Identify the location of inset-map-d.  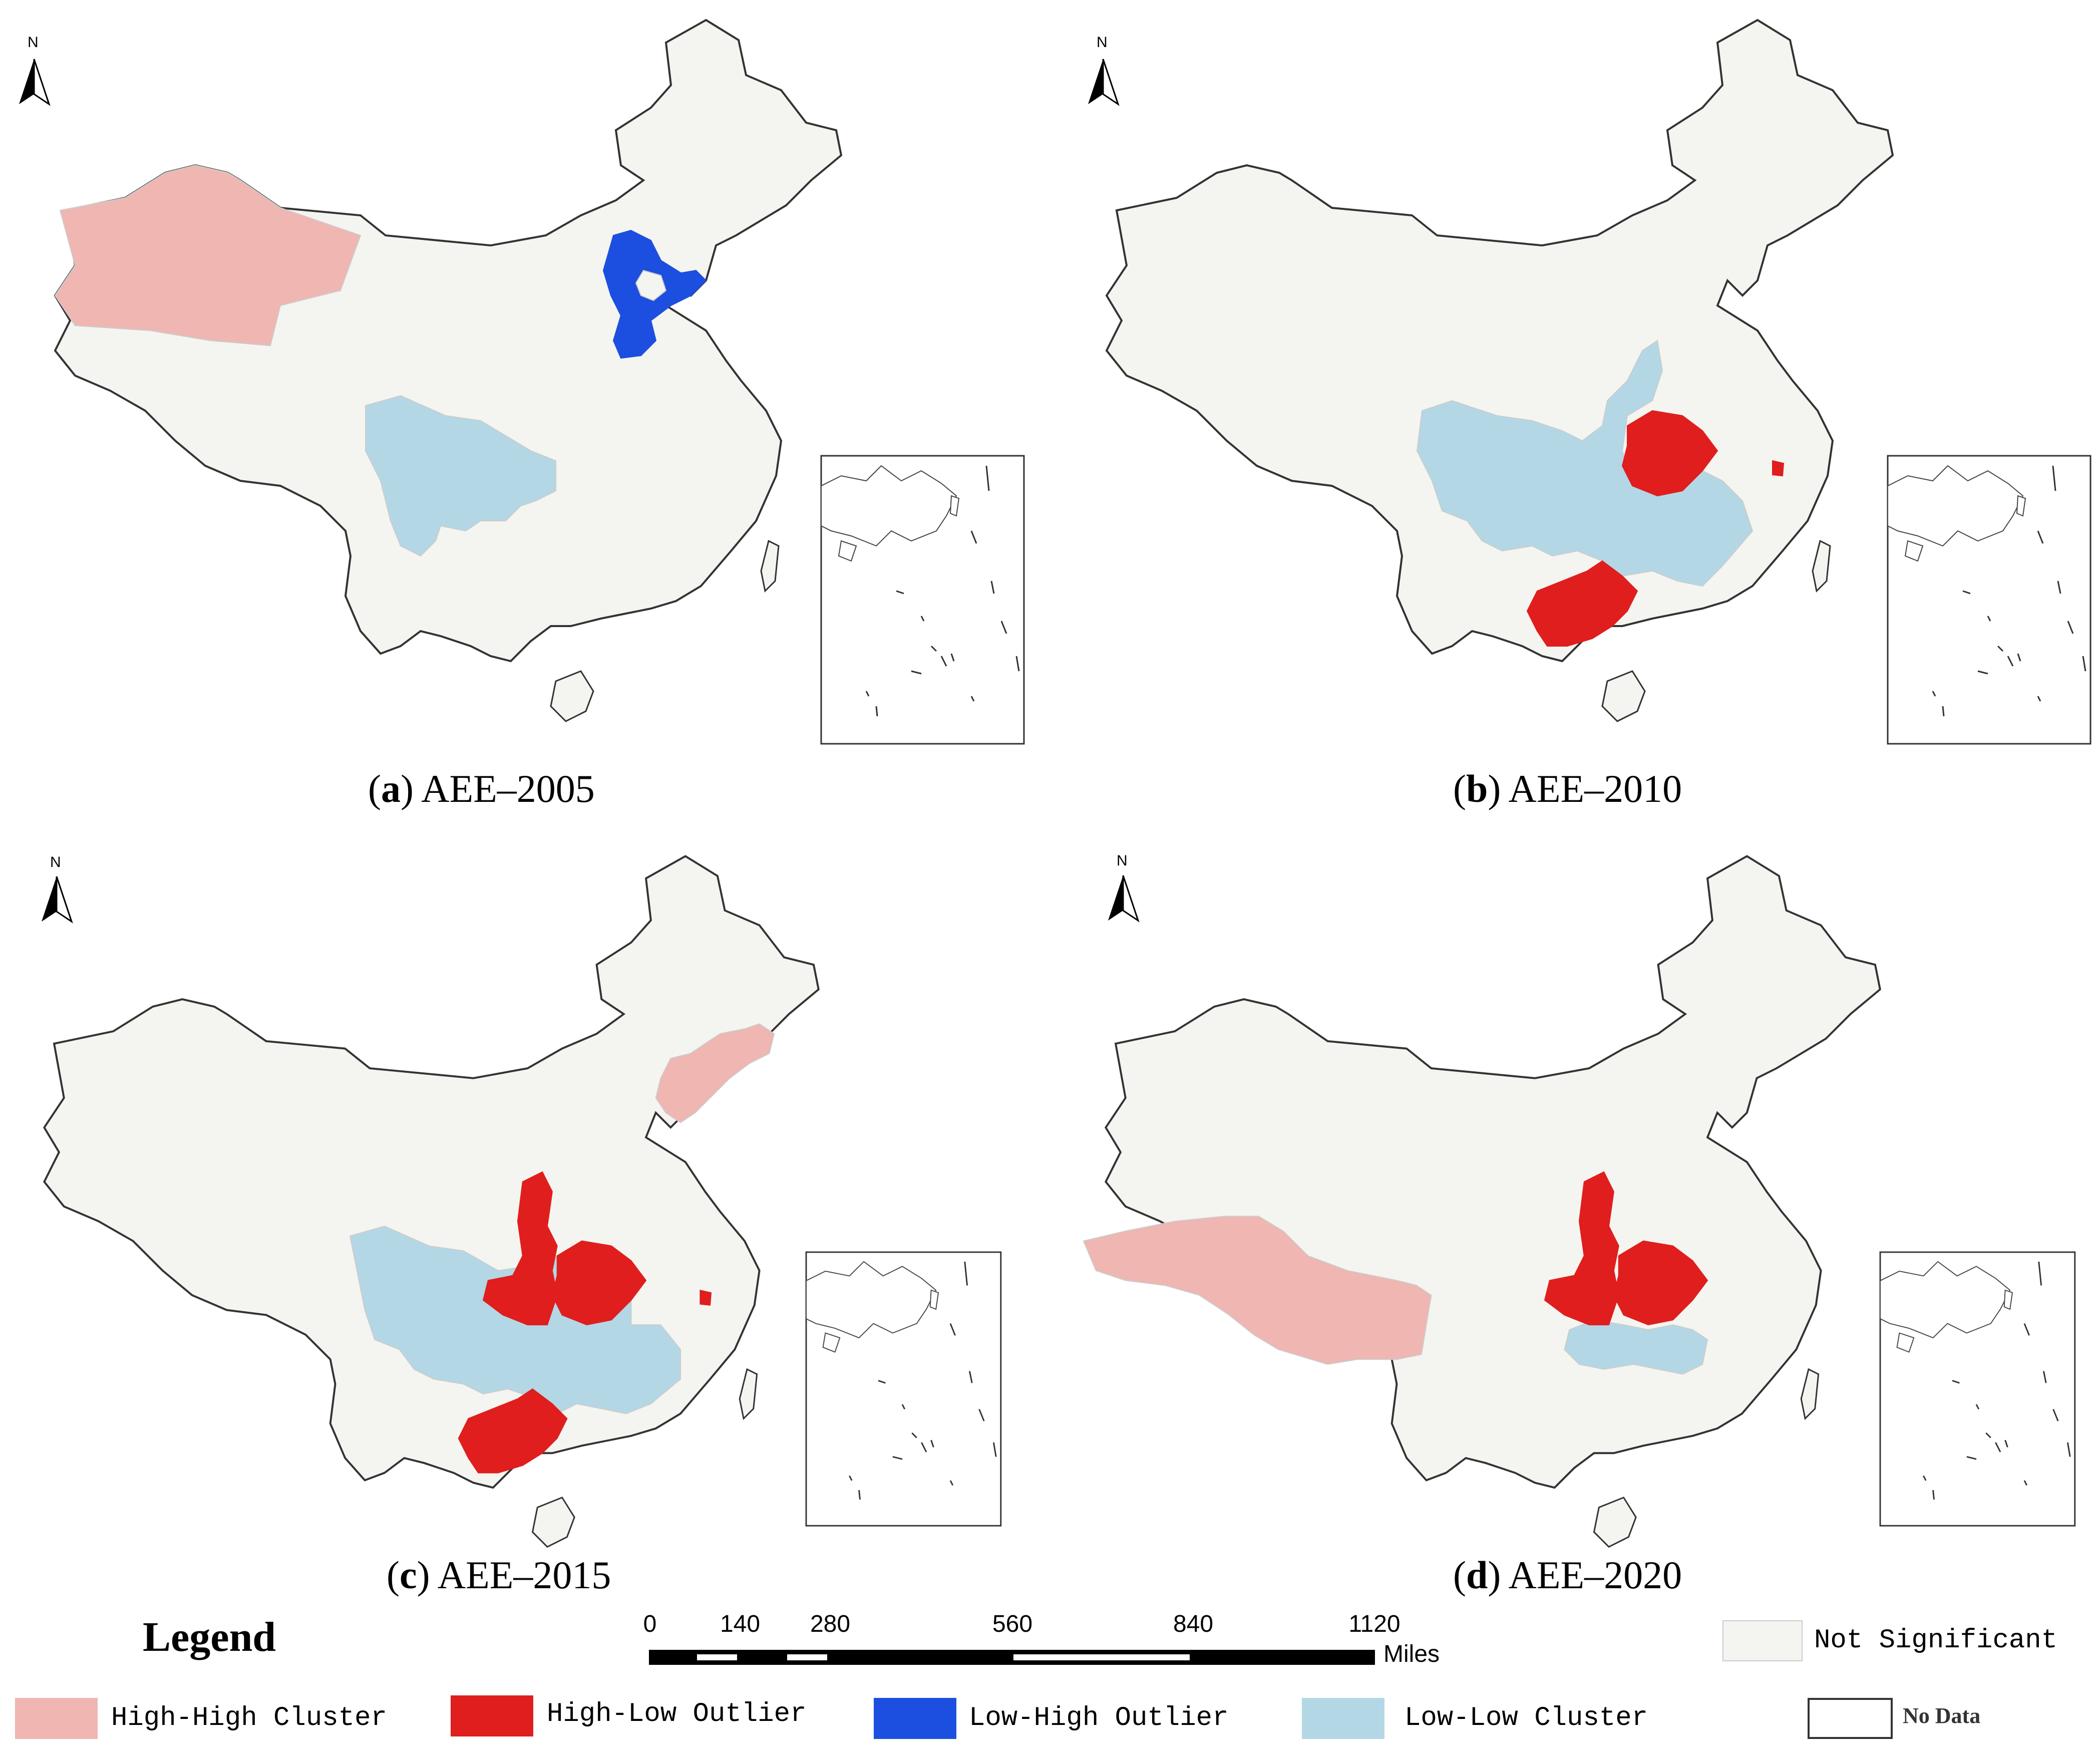
(1977, 1389).